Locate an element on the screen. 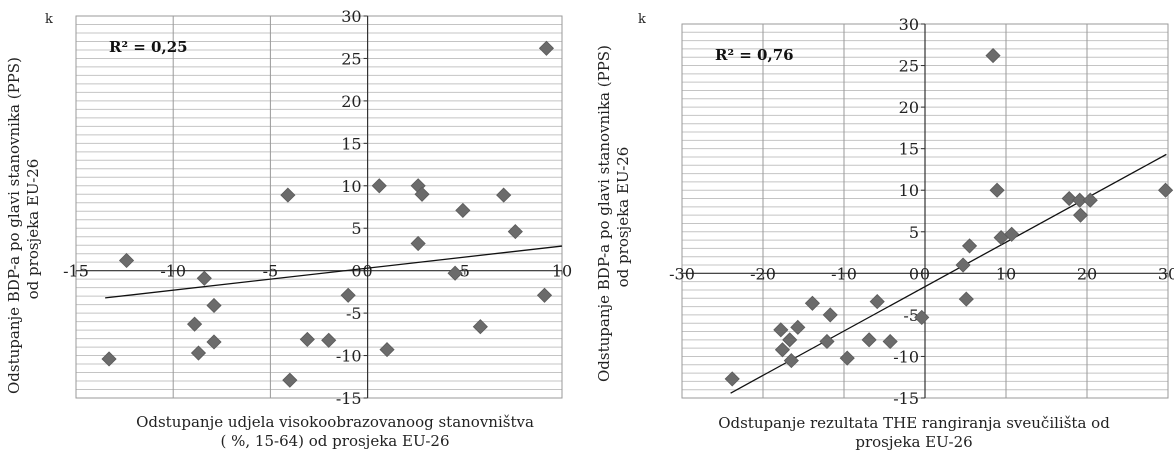 Image resolution: width=1174 pixels, height=454 pixels. y-tick-label: -15 is located at coordinates (349, 398).